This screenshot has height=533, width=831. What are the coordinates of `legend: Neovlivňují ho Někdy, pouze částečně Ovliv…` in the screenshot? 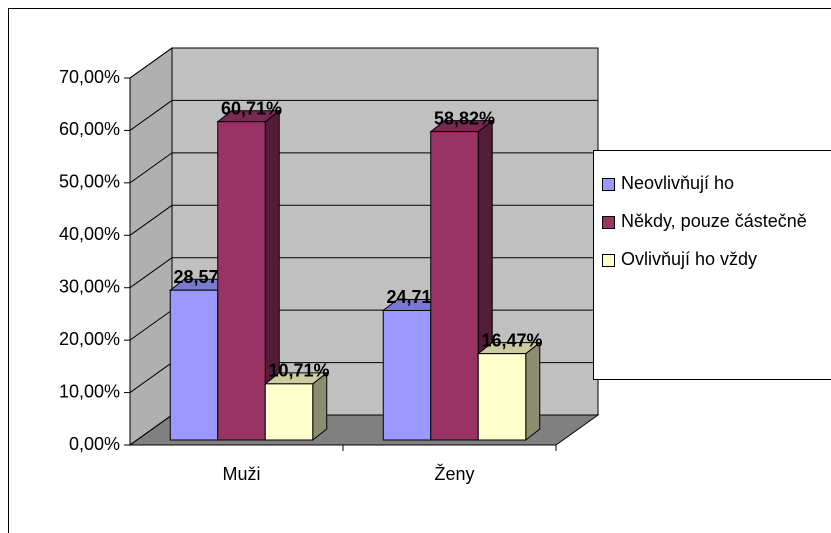 It's located at (712, 265).